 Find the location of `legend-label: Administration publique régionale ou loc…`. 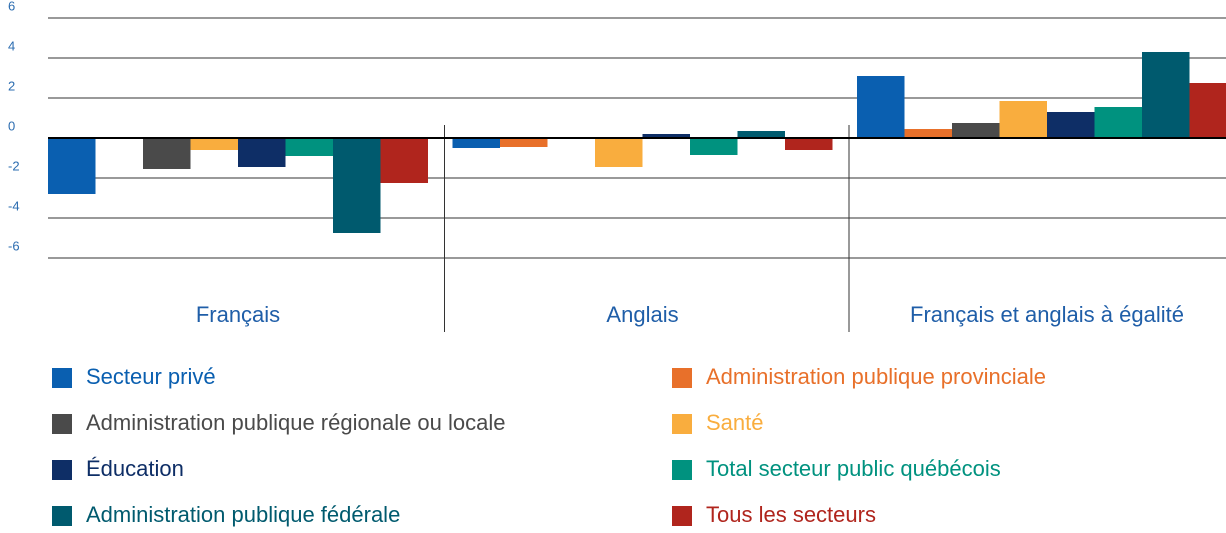

legend-label: Administration publique régionale ou loc… is located at coordinates (296, 422).